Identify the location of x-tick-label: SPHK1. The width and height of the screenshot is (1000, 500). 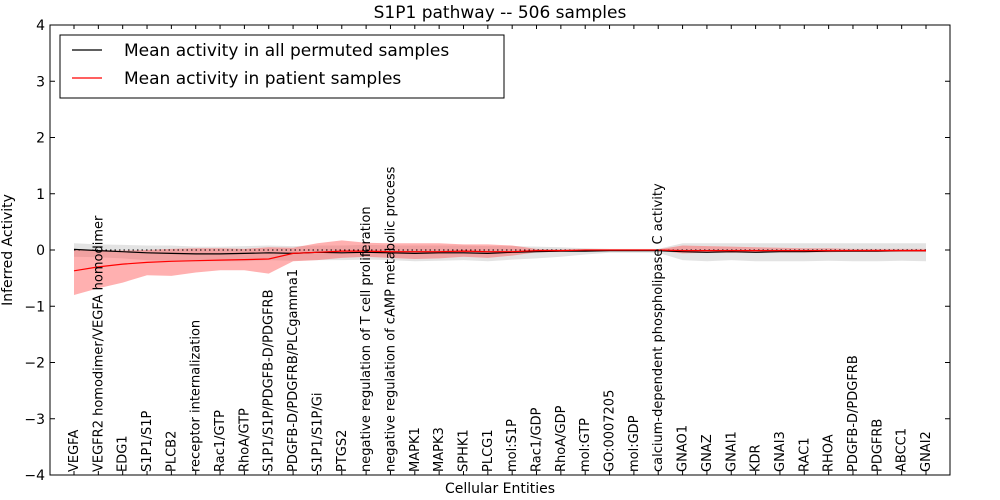
(464, 450).